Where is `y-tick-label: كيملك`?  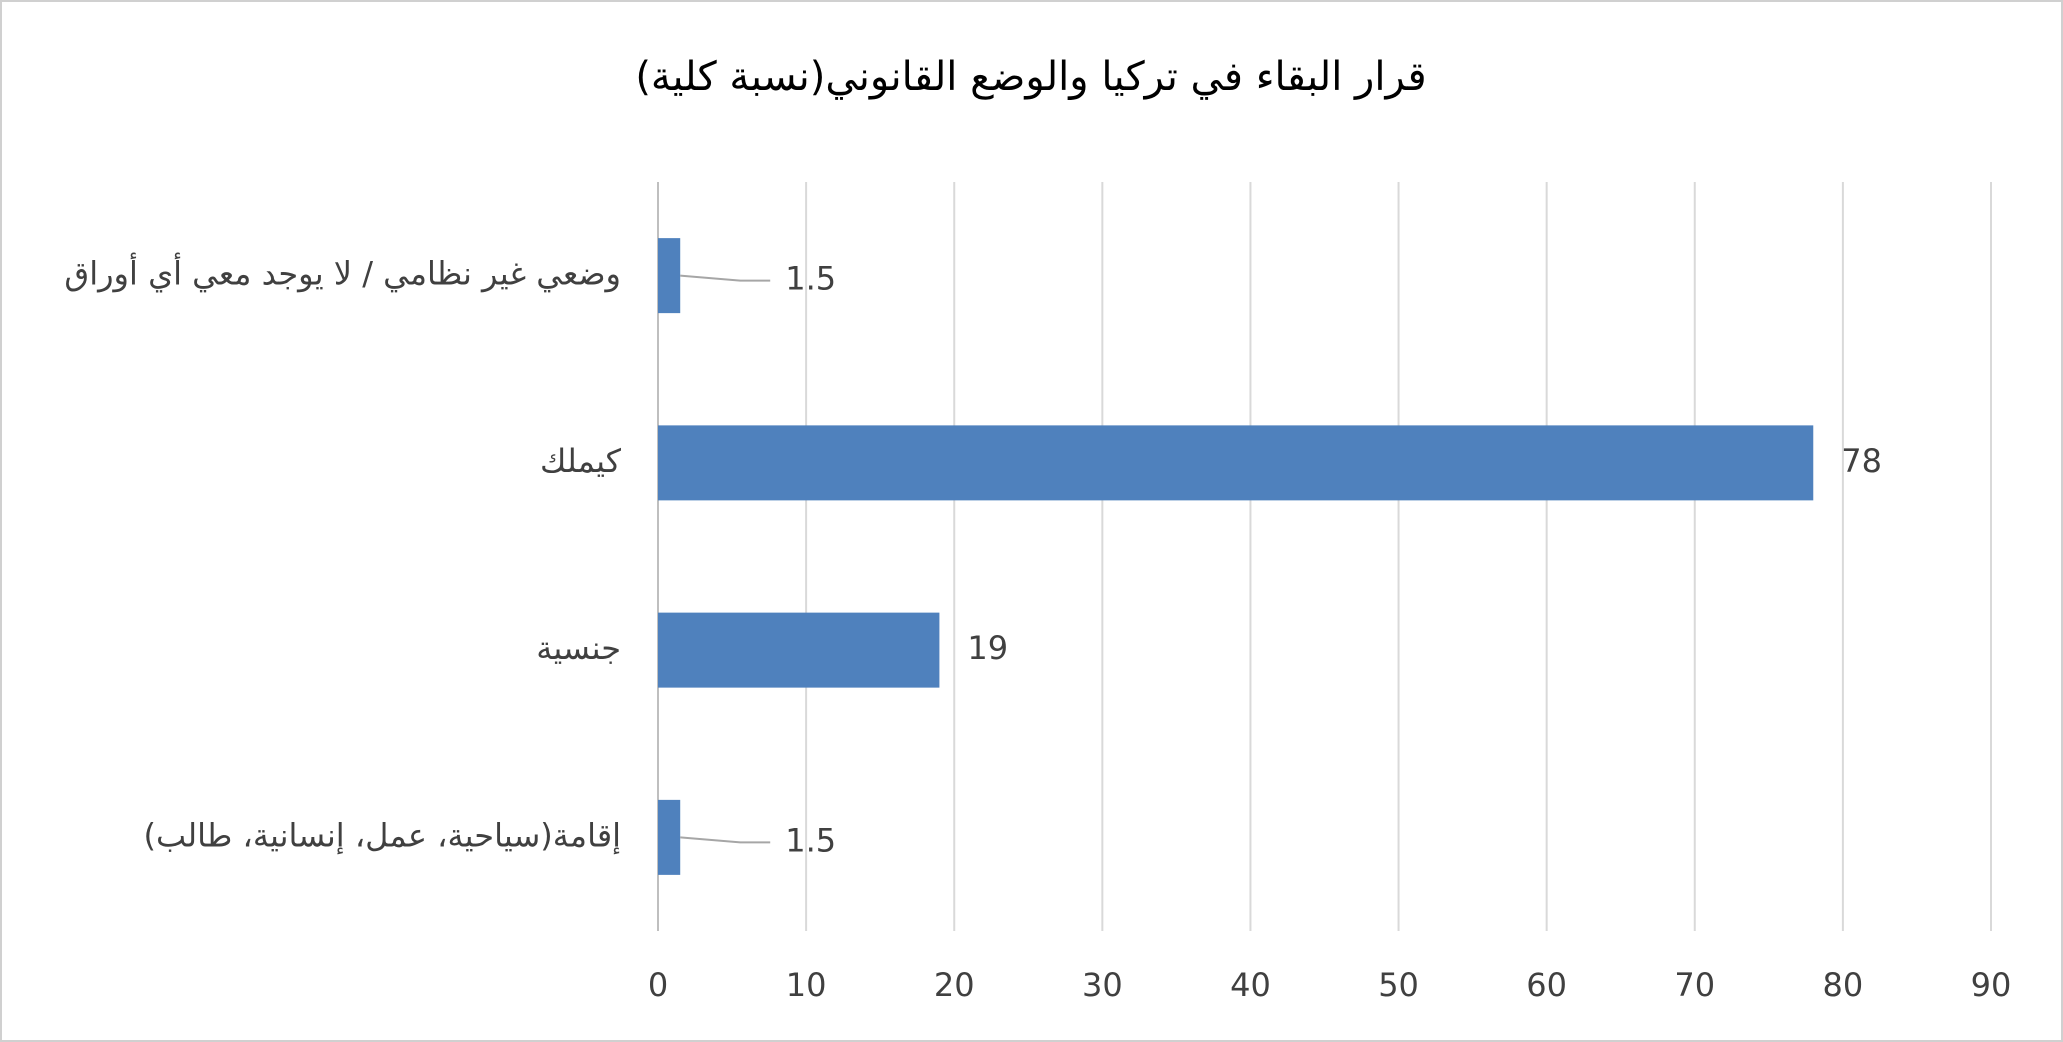 y-tick-label: كيملك is located at coordinates (581, 461).